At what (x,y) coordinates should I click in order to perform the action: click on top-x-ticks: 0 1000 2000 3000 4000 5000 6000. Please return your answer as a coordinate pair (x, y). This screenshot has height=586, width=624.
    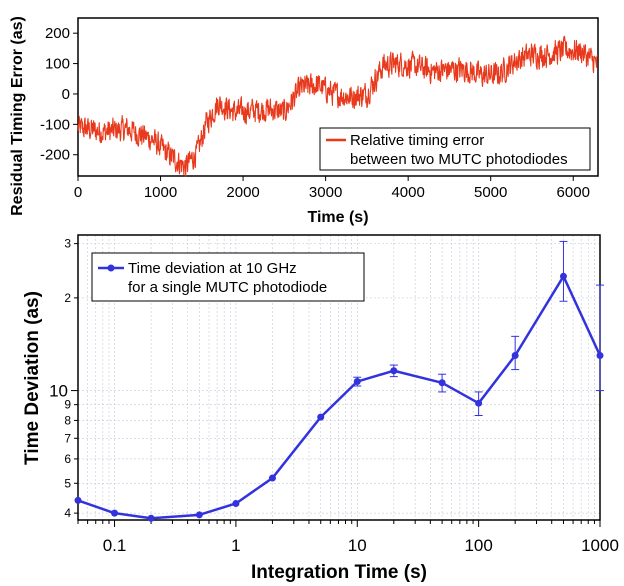
    Looking at the image, I should click on (332, 188).